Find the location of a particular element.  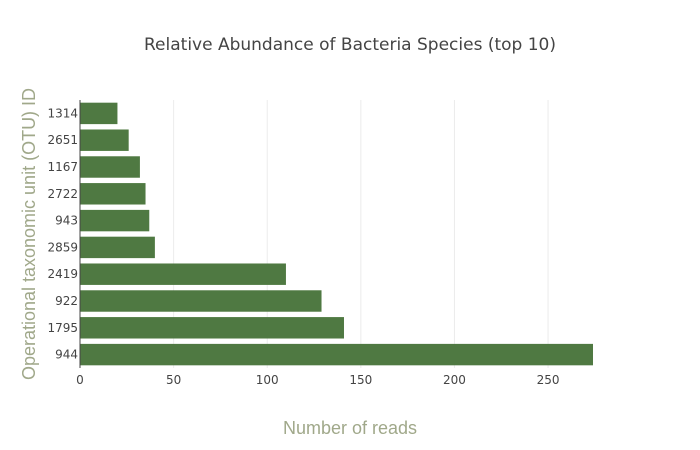

x-tick-label: 200 is located at coordinates (454, 380).